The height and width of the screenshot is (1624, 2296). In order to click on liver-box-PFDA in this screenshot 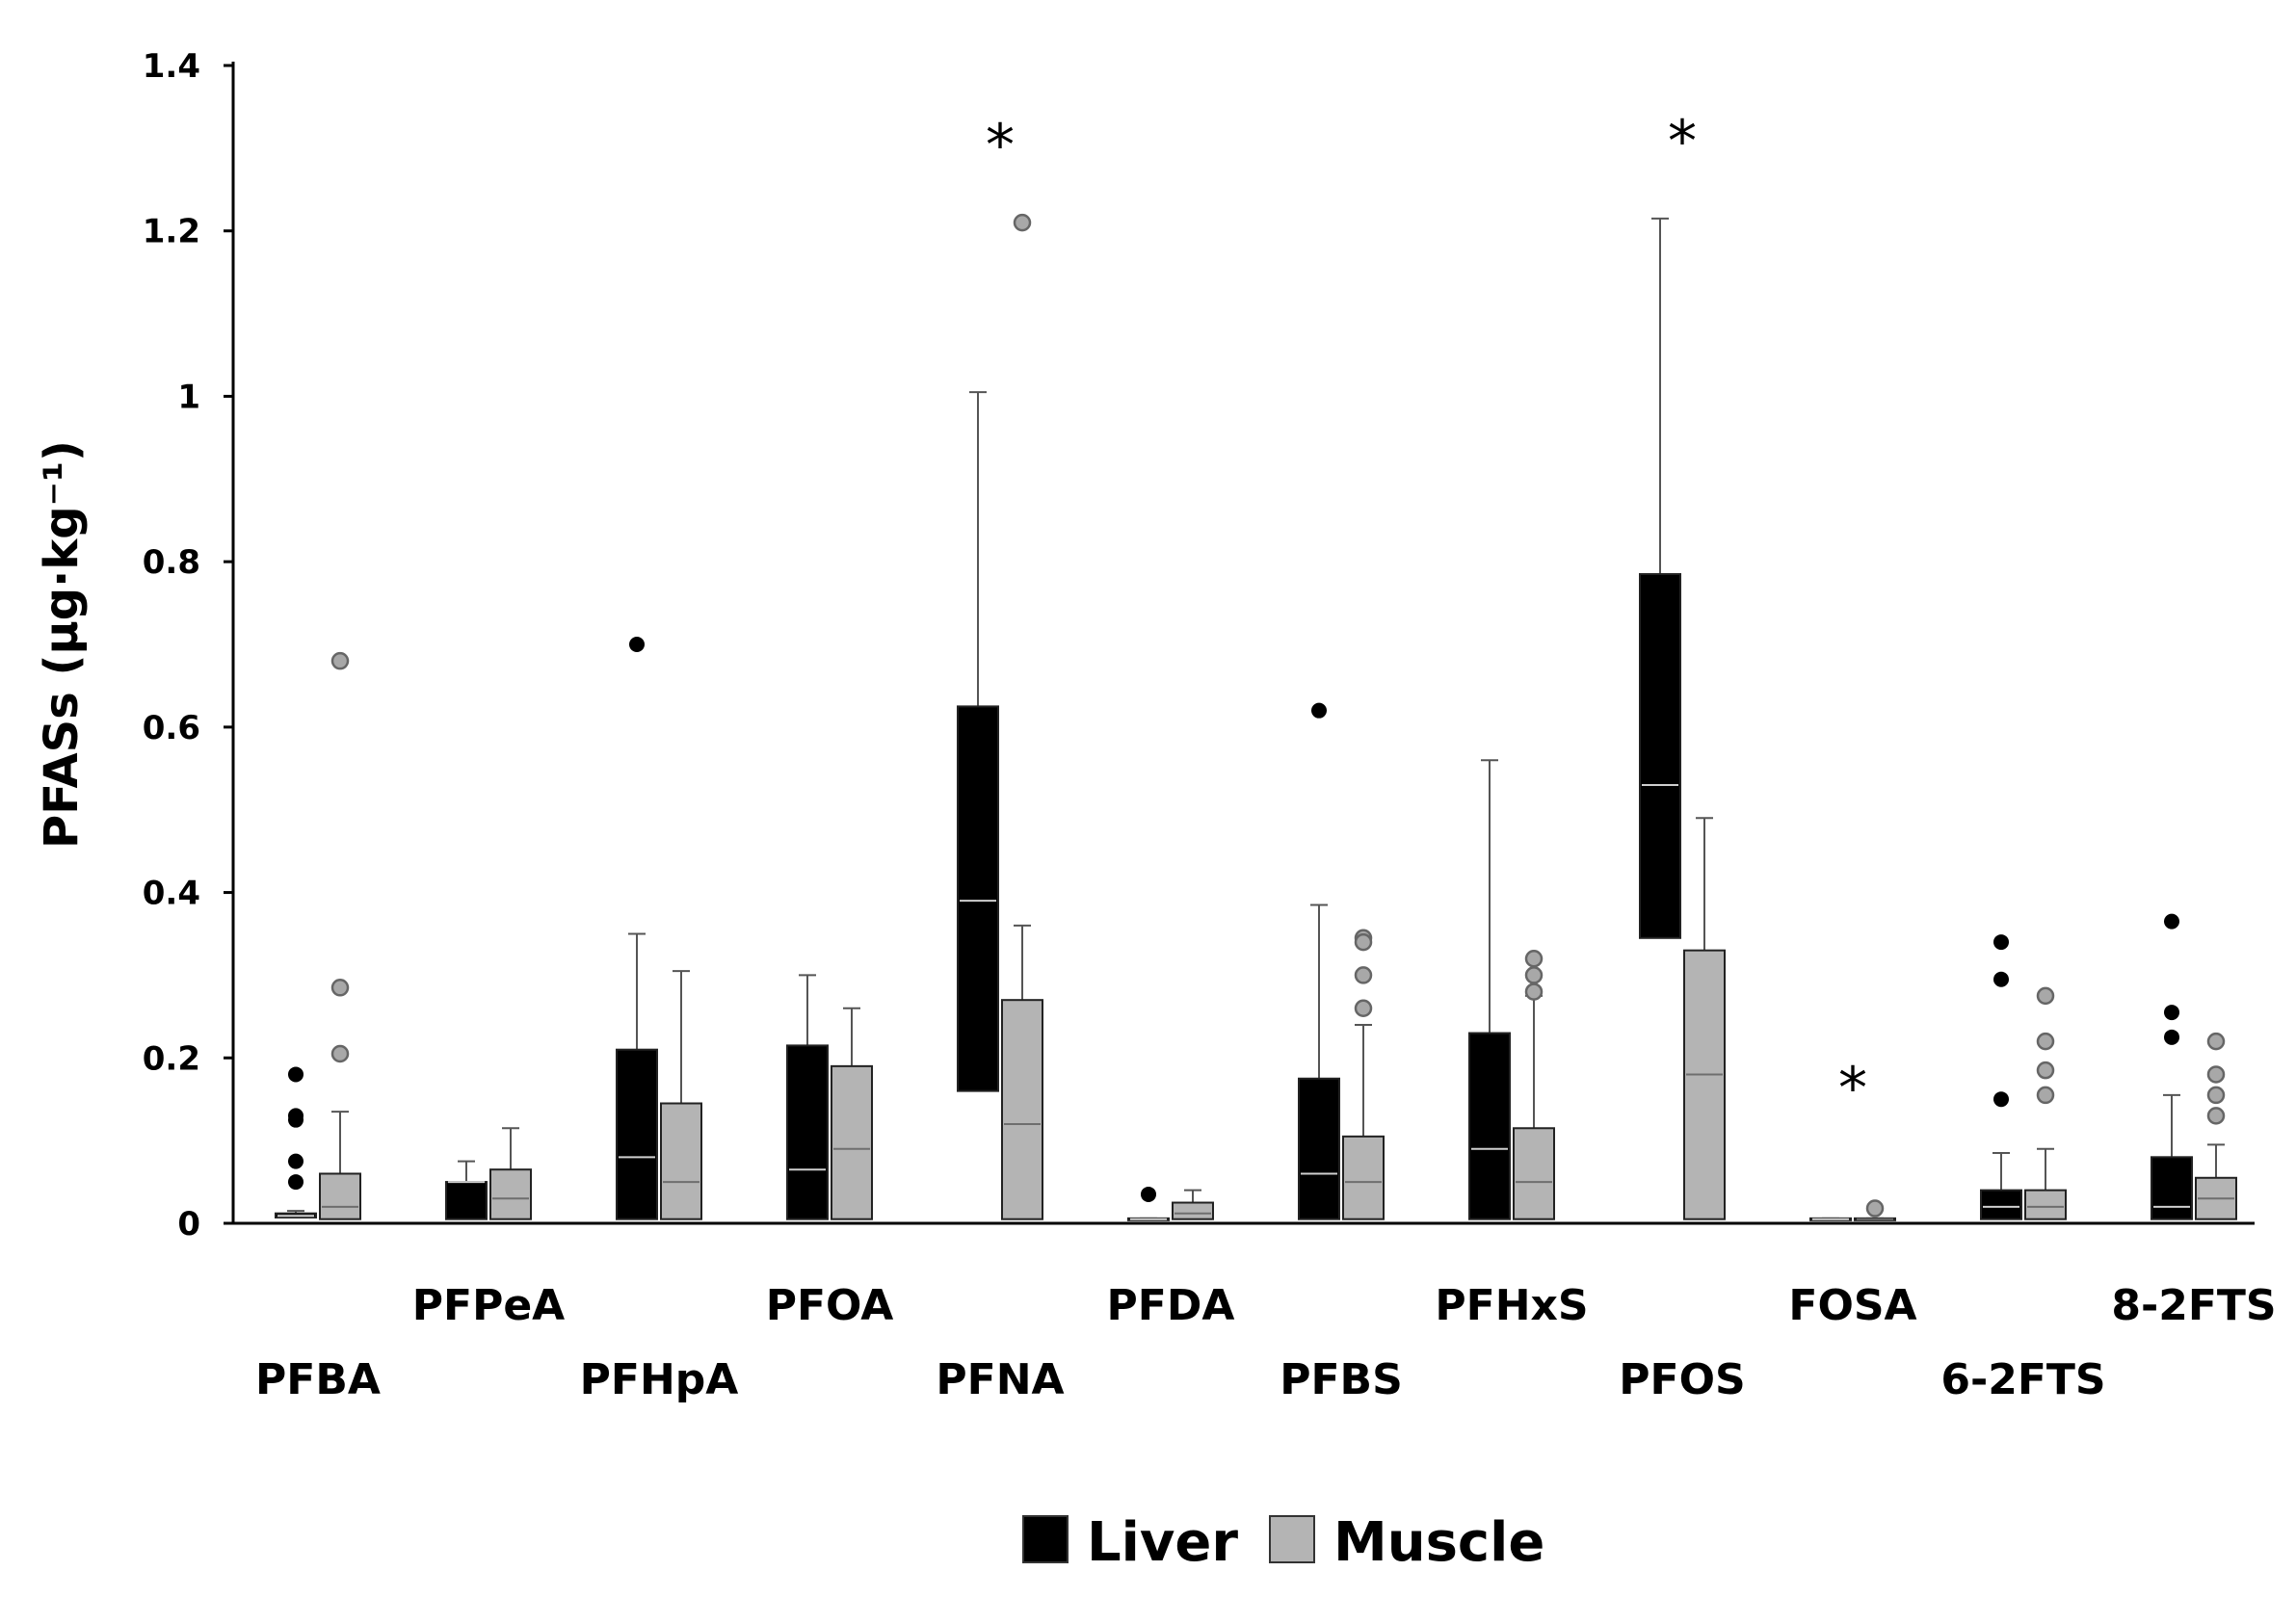, I will do `click(1148, 1203)`.